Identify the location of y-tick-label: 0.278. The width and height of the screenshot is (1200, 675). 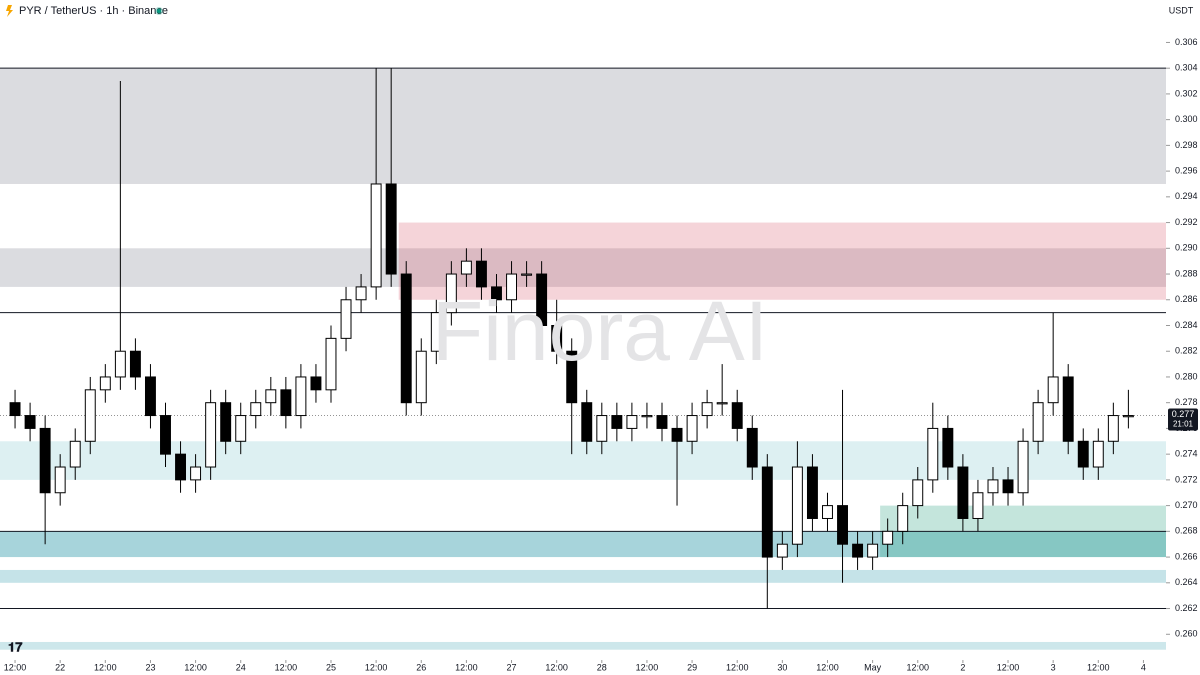
(1186, 402).